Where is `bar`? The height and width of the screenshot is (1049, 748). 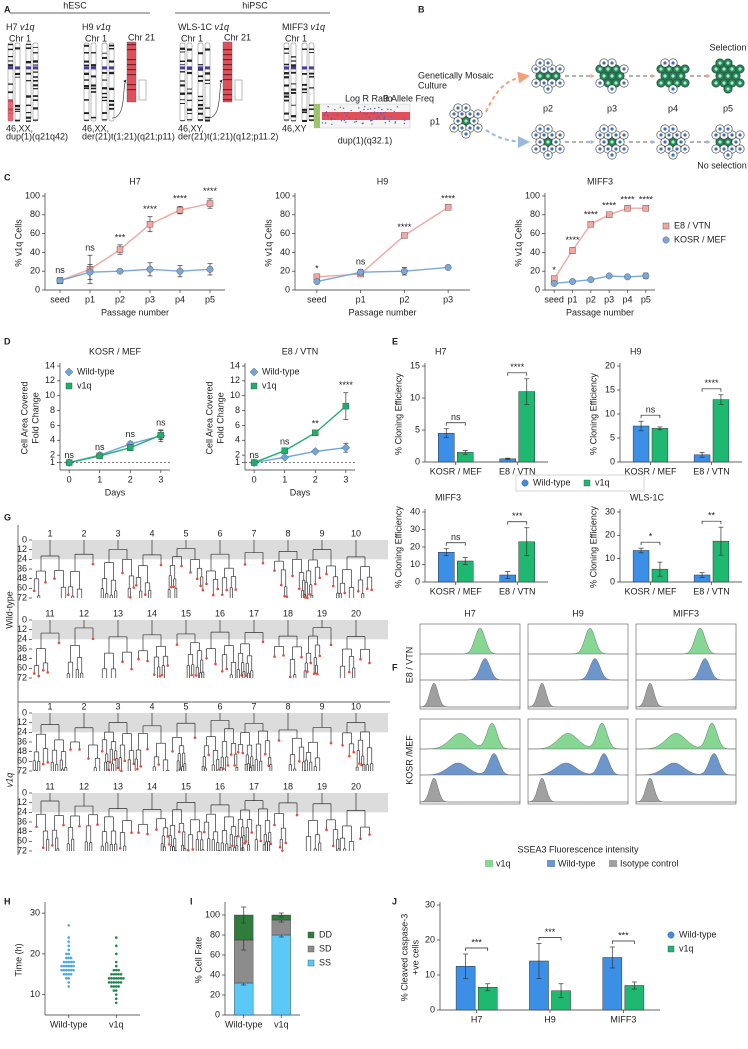
bar is located at coordinates (641, 566).